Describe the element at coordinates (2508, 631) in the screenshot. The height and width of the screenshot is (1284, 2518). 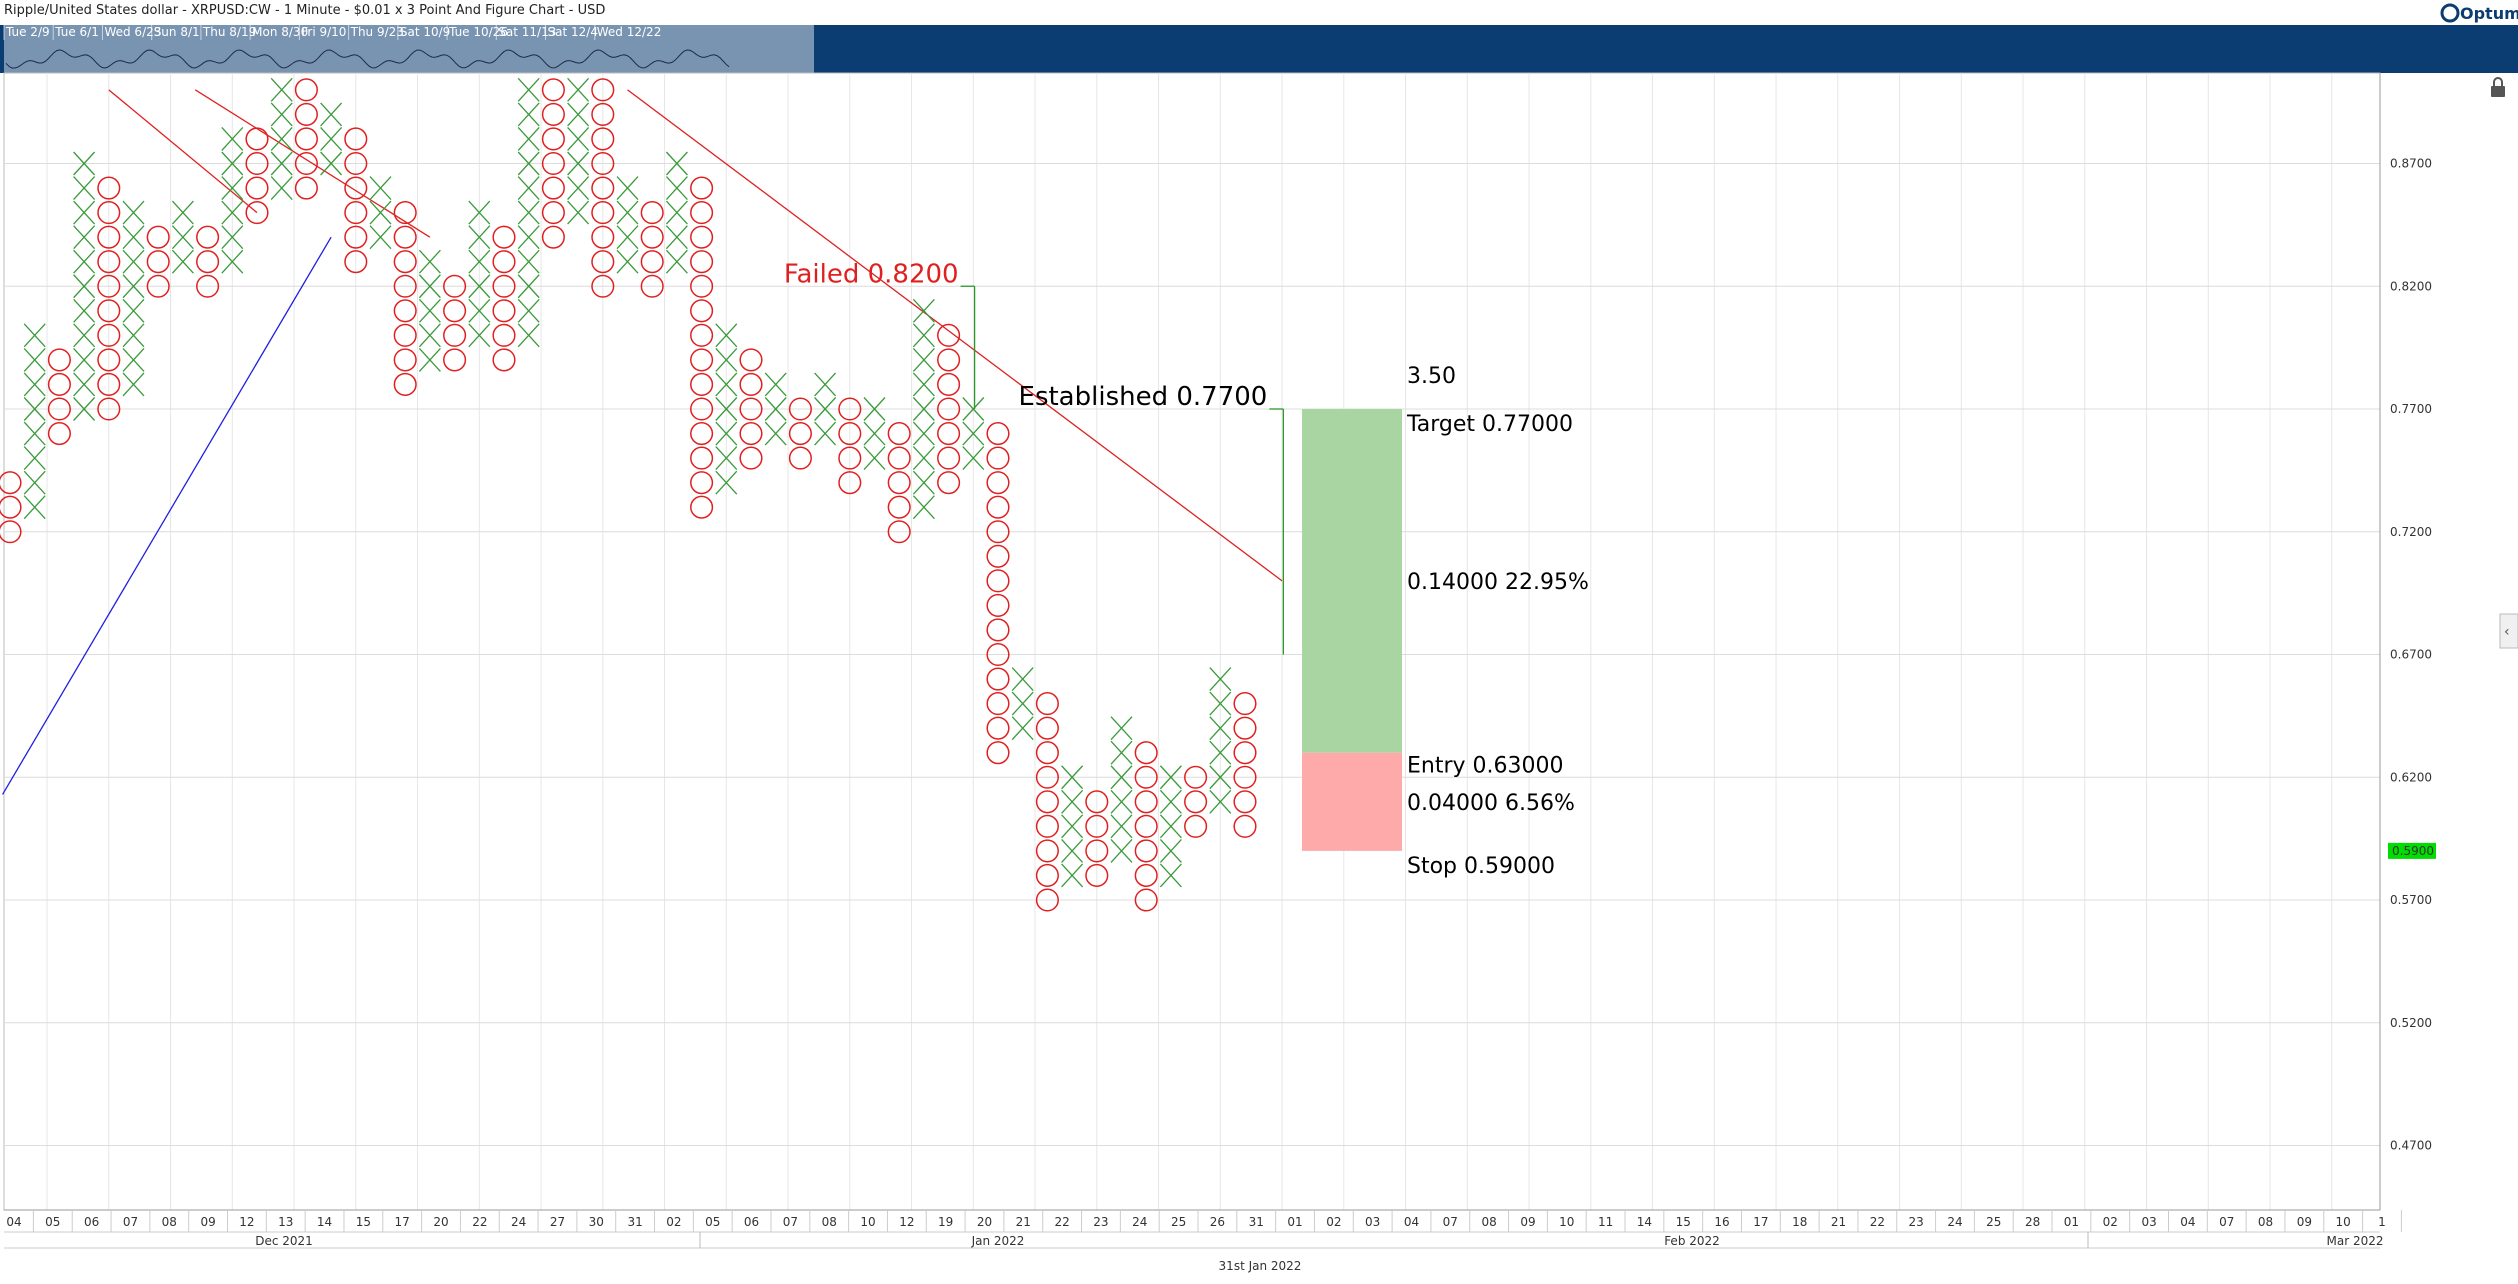
I see `side-panel-toggle: ‹` at that location.